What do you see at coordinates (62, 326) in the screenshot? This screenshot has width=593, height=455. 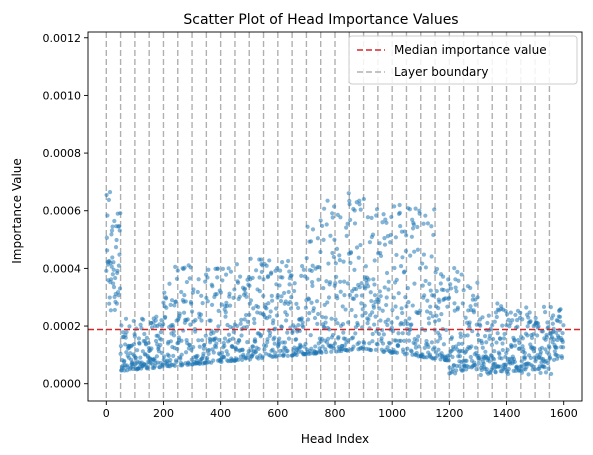 I see `y-tick-label: 0.0002` at bounding box center [62, 326].